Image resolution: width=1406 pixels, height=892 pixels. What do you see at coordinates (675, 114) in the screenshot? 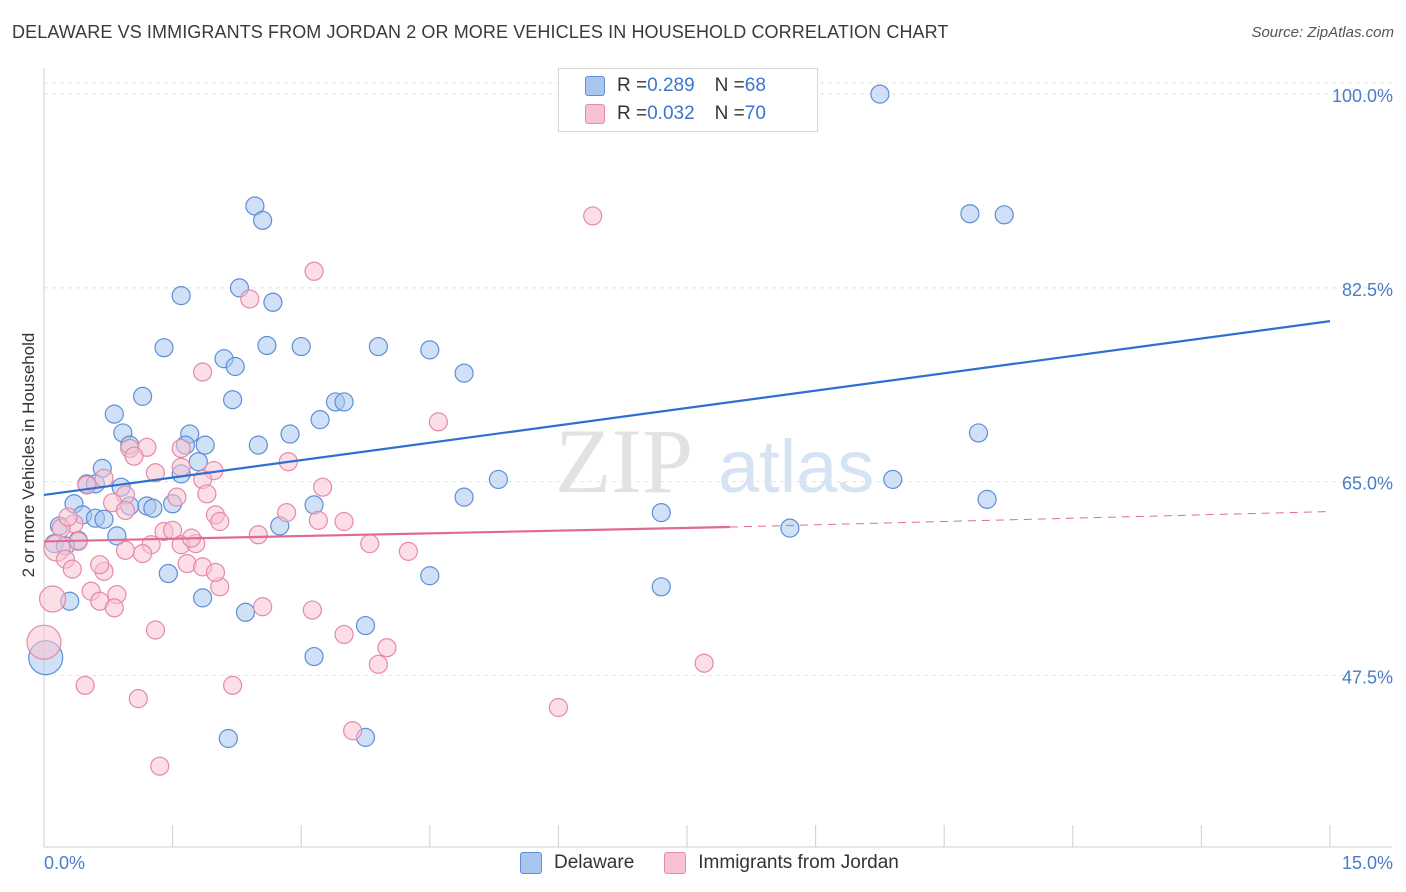
I see `legend-row-jordan: R = 0.032 N = 70` at bounding box center [675, 114].